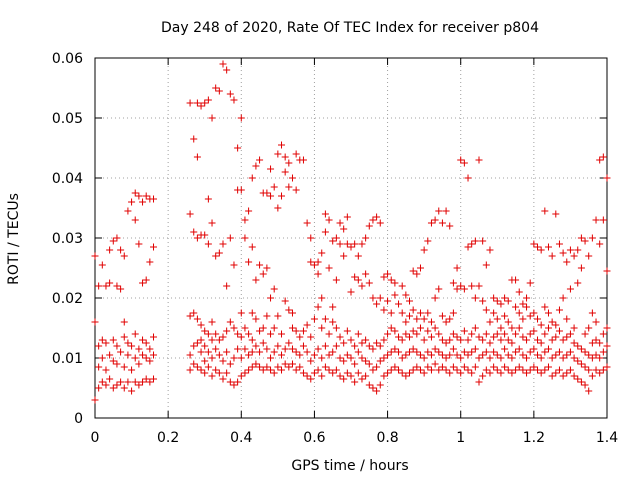 Image resolution: width=640 pixels, height=484 pixels. Describe the element at coordinates (387, 438) in the screenshot. I see `x-tick-label: 0.8` at that location.